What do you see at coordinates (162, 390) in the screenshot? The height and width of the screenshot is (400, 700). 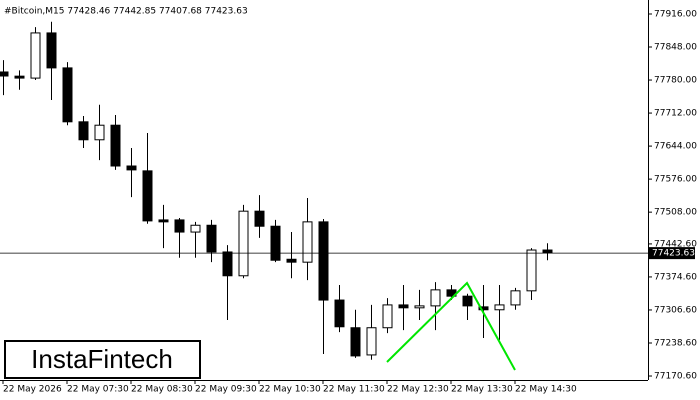 I see `x-tick-label: 22 May 08:30` at bounding box center [162, 390].